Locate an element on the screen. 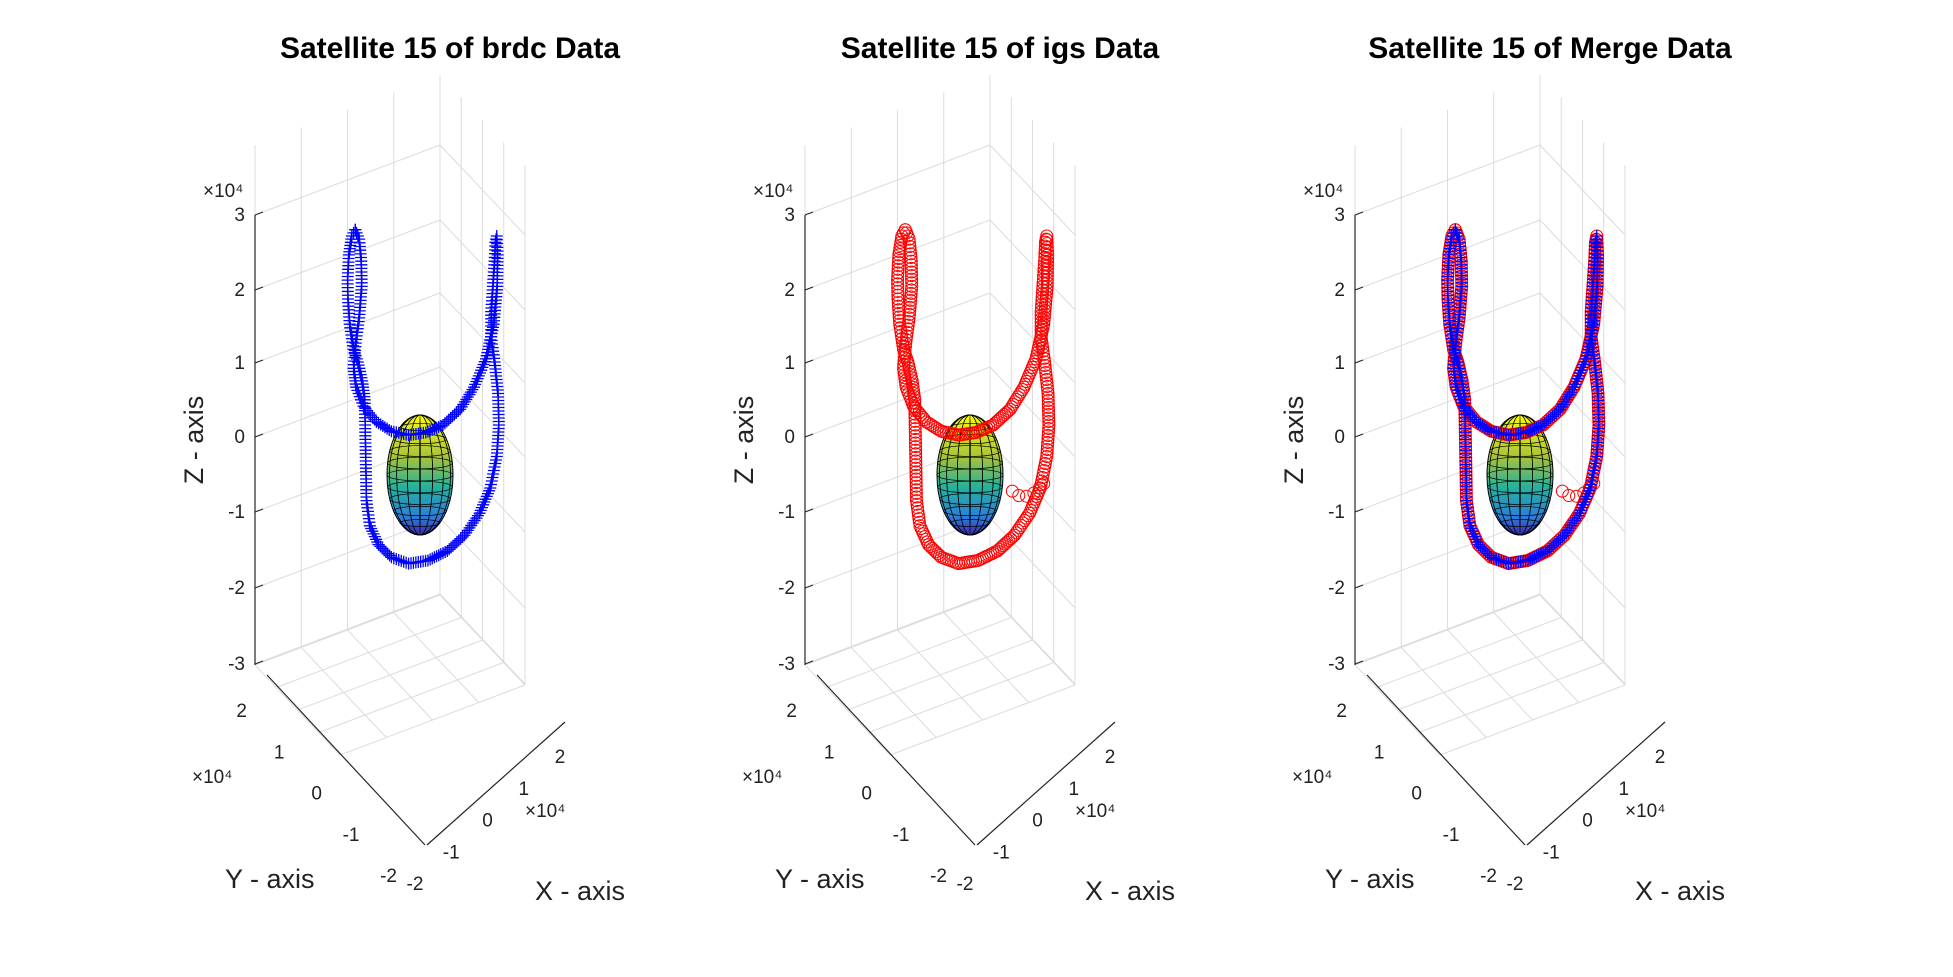 This screenshot has width=1953, height=977. x-tick-label: -2 is located at coordinates (965, 884).